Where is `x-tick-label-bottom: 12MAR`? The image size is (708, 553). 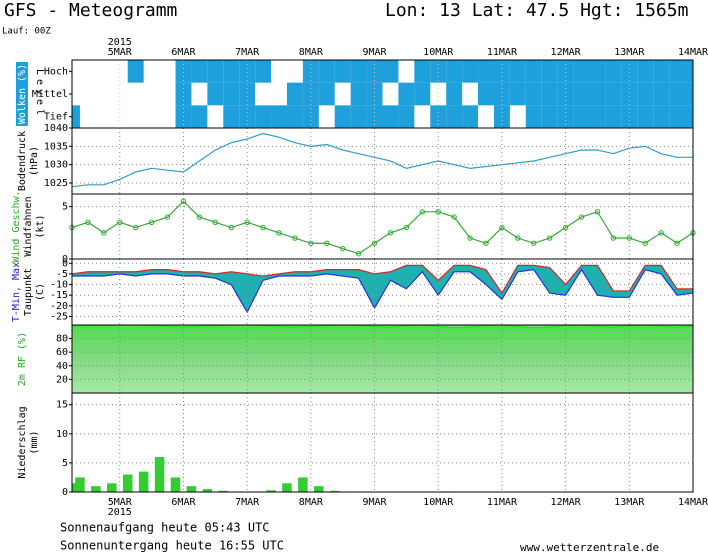
x-tick-label-bottom: 12MAR is located at coordinates (566, 502).